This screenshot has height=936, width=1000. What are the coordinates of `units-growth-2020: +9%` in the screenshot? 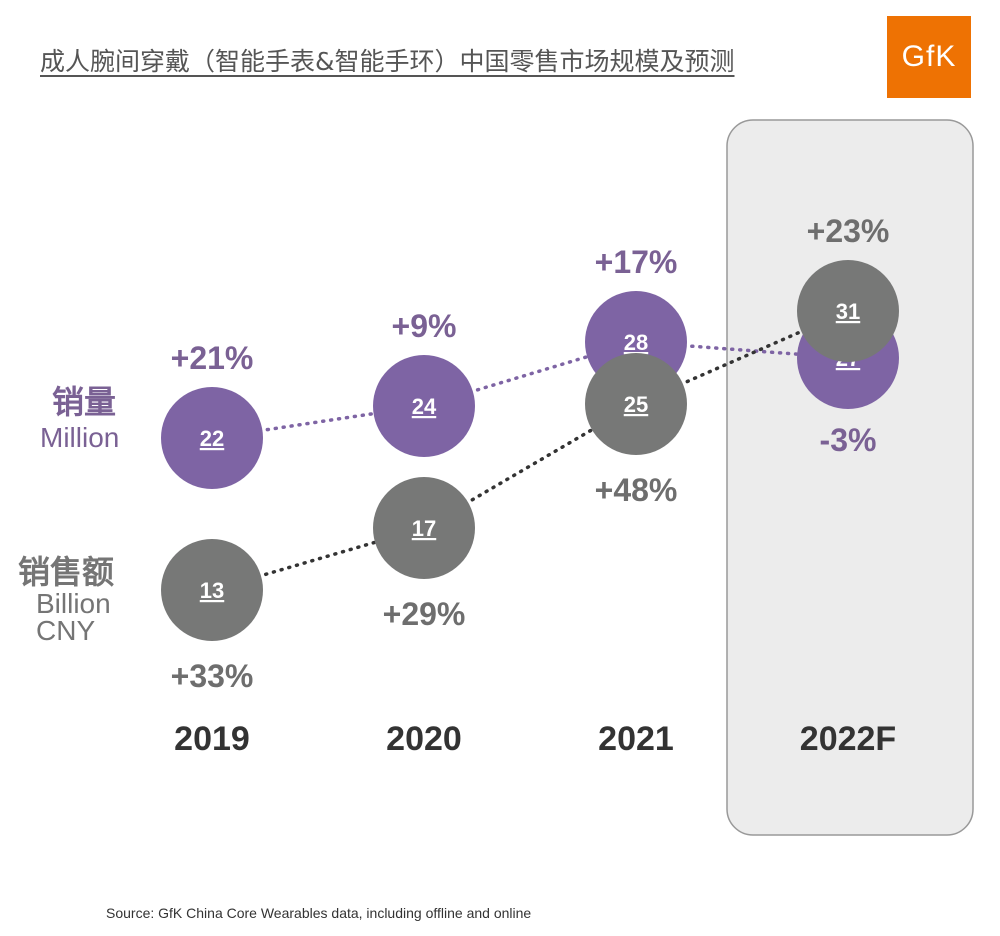 It's located at (424, 326).